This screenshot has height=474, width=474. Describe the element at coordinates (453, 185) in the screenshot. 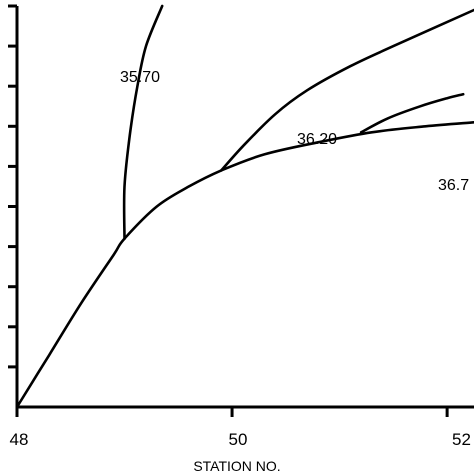

I see `contour-label-36-7: 36.7` at that location.